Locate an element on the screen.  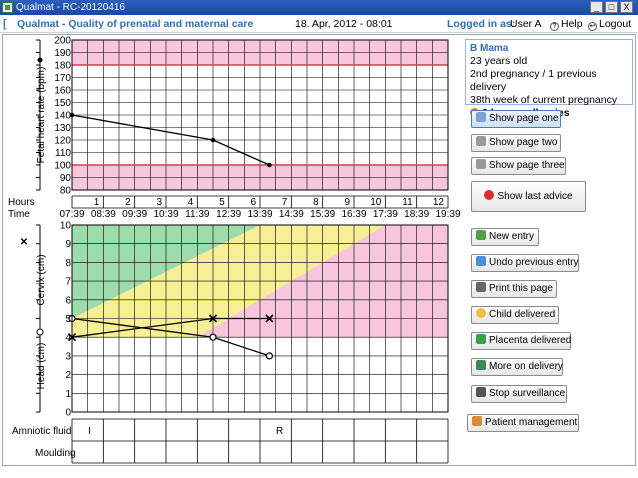
cervix-tick-label: 1 is located at coordinates (68, 394).